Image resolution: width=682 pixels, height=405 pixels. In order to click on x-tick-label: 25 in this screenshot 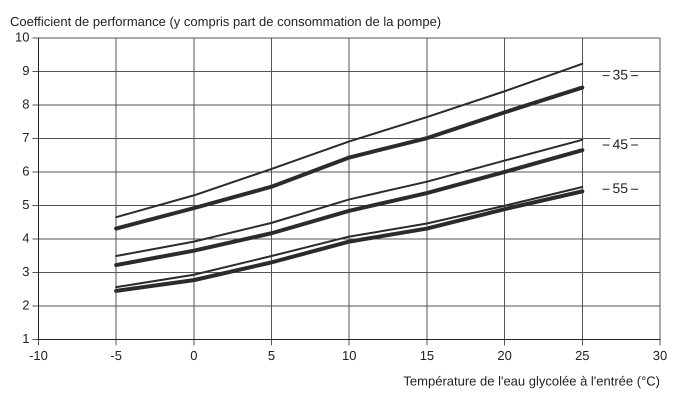, I will do `click(582, 355)`.